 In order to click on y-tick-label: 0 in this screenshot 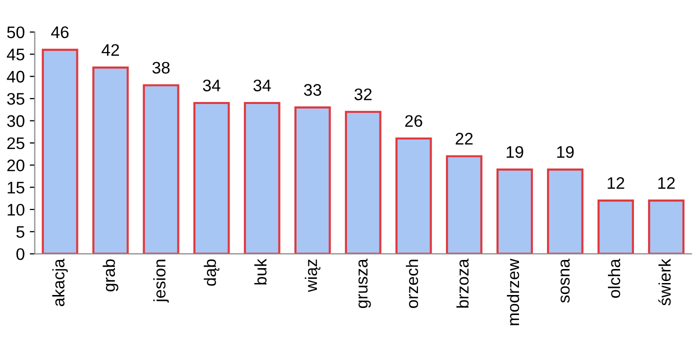, I will do `click(20, 254)`.